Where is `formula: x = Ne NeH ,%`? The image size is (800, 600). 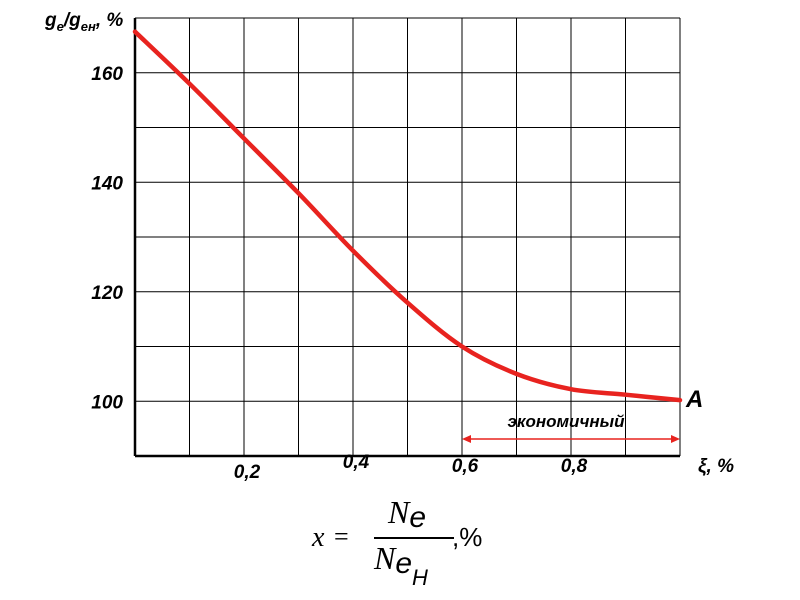 formula: x = Ne NeH ,% is located at coordinates (412, 544).